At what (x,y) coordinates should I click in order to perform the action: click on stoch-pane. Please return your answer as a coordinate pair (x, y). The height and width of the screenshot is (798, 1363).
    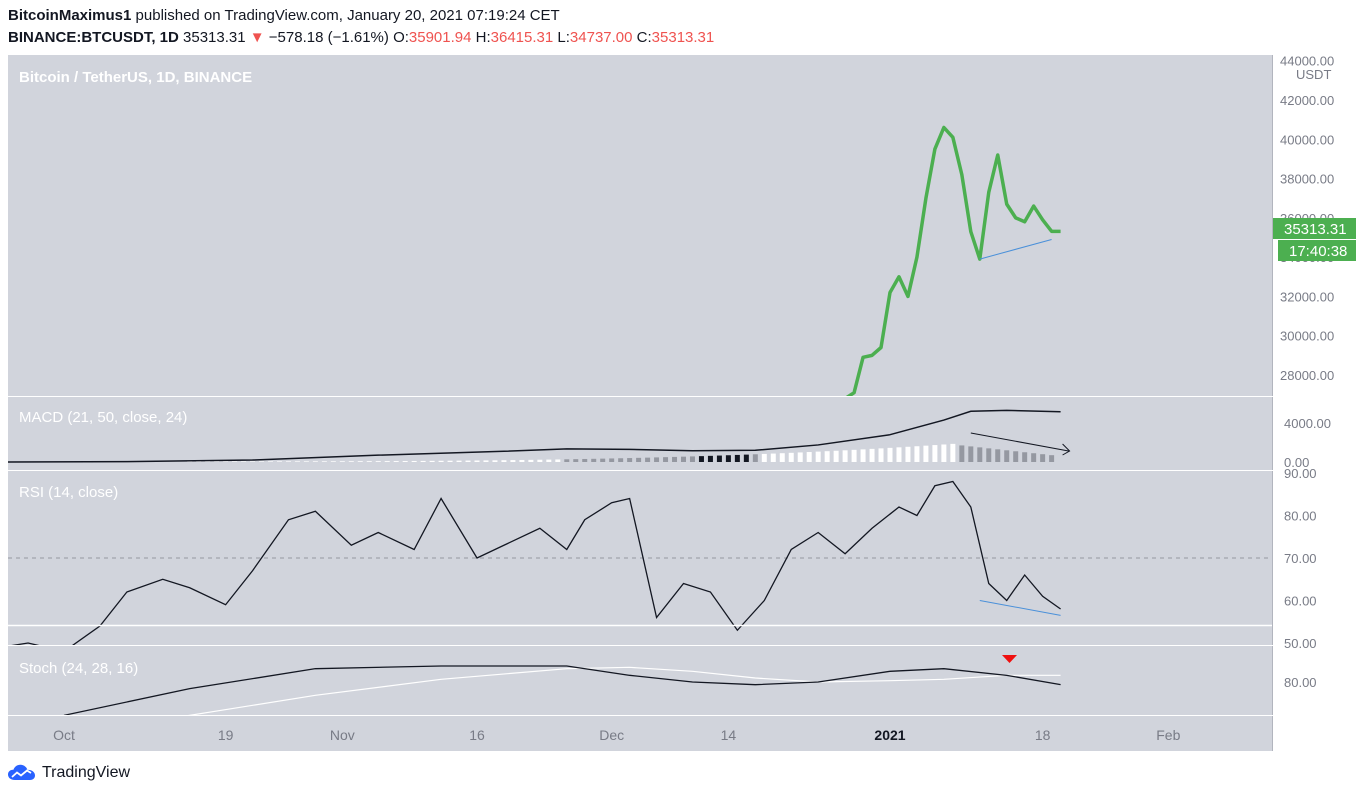
    Looking at the image, I should click on (640, 680).